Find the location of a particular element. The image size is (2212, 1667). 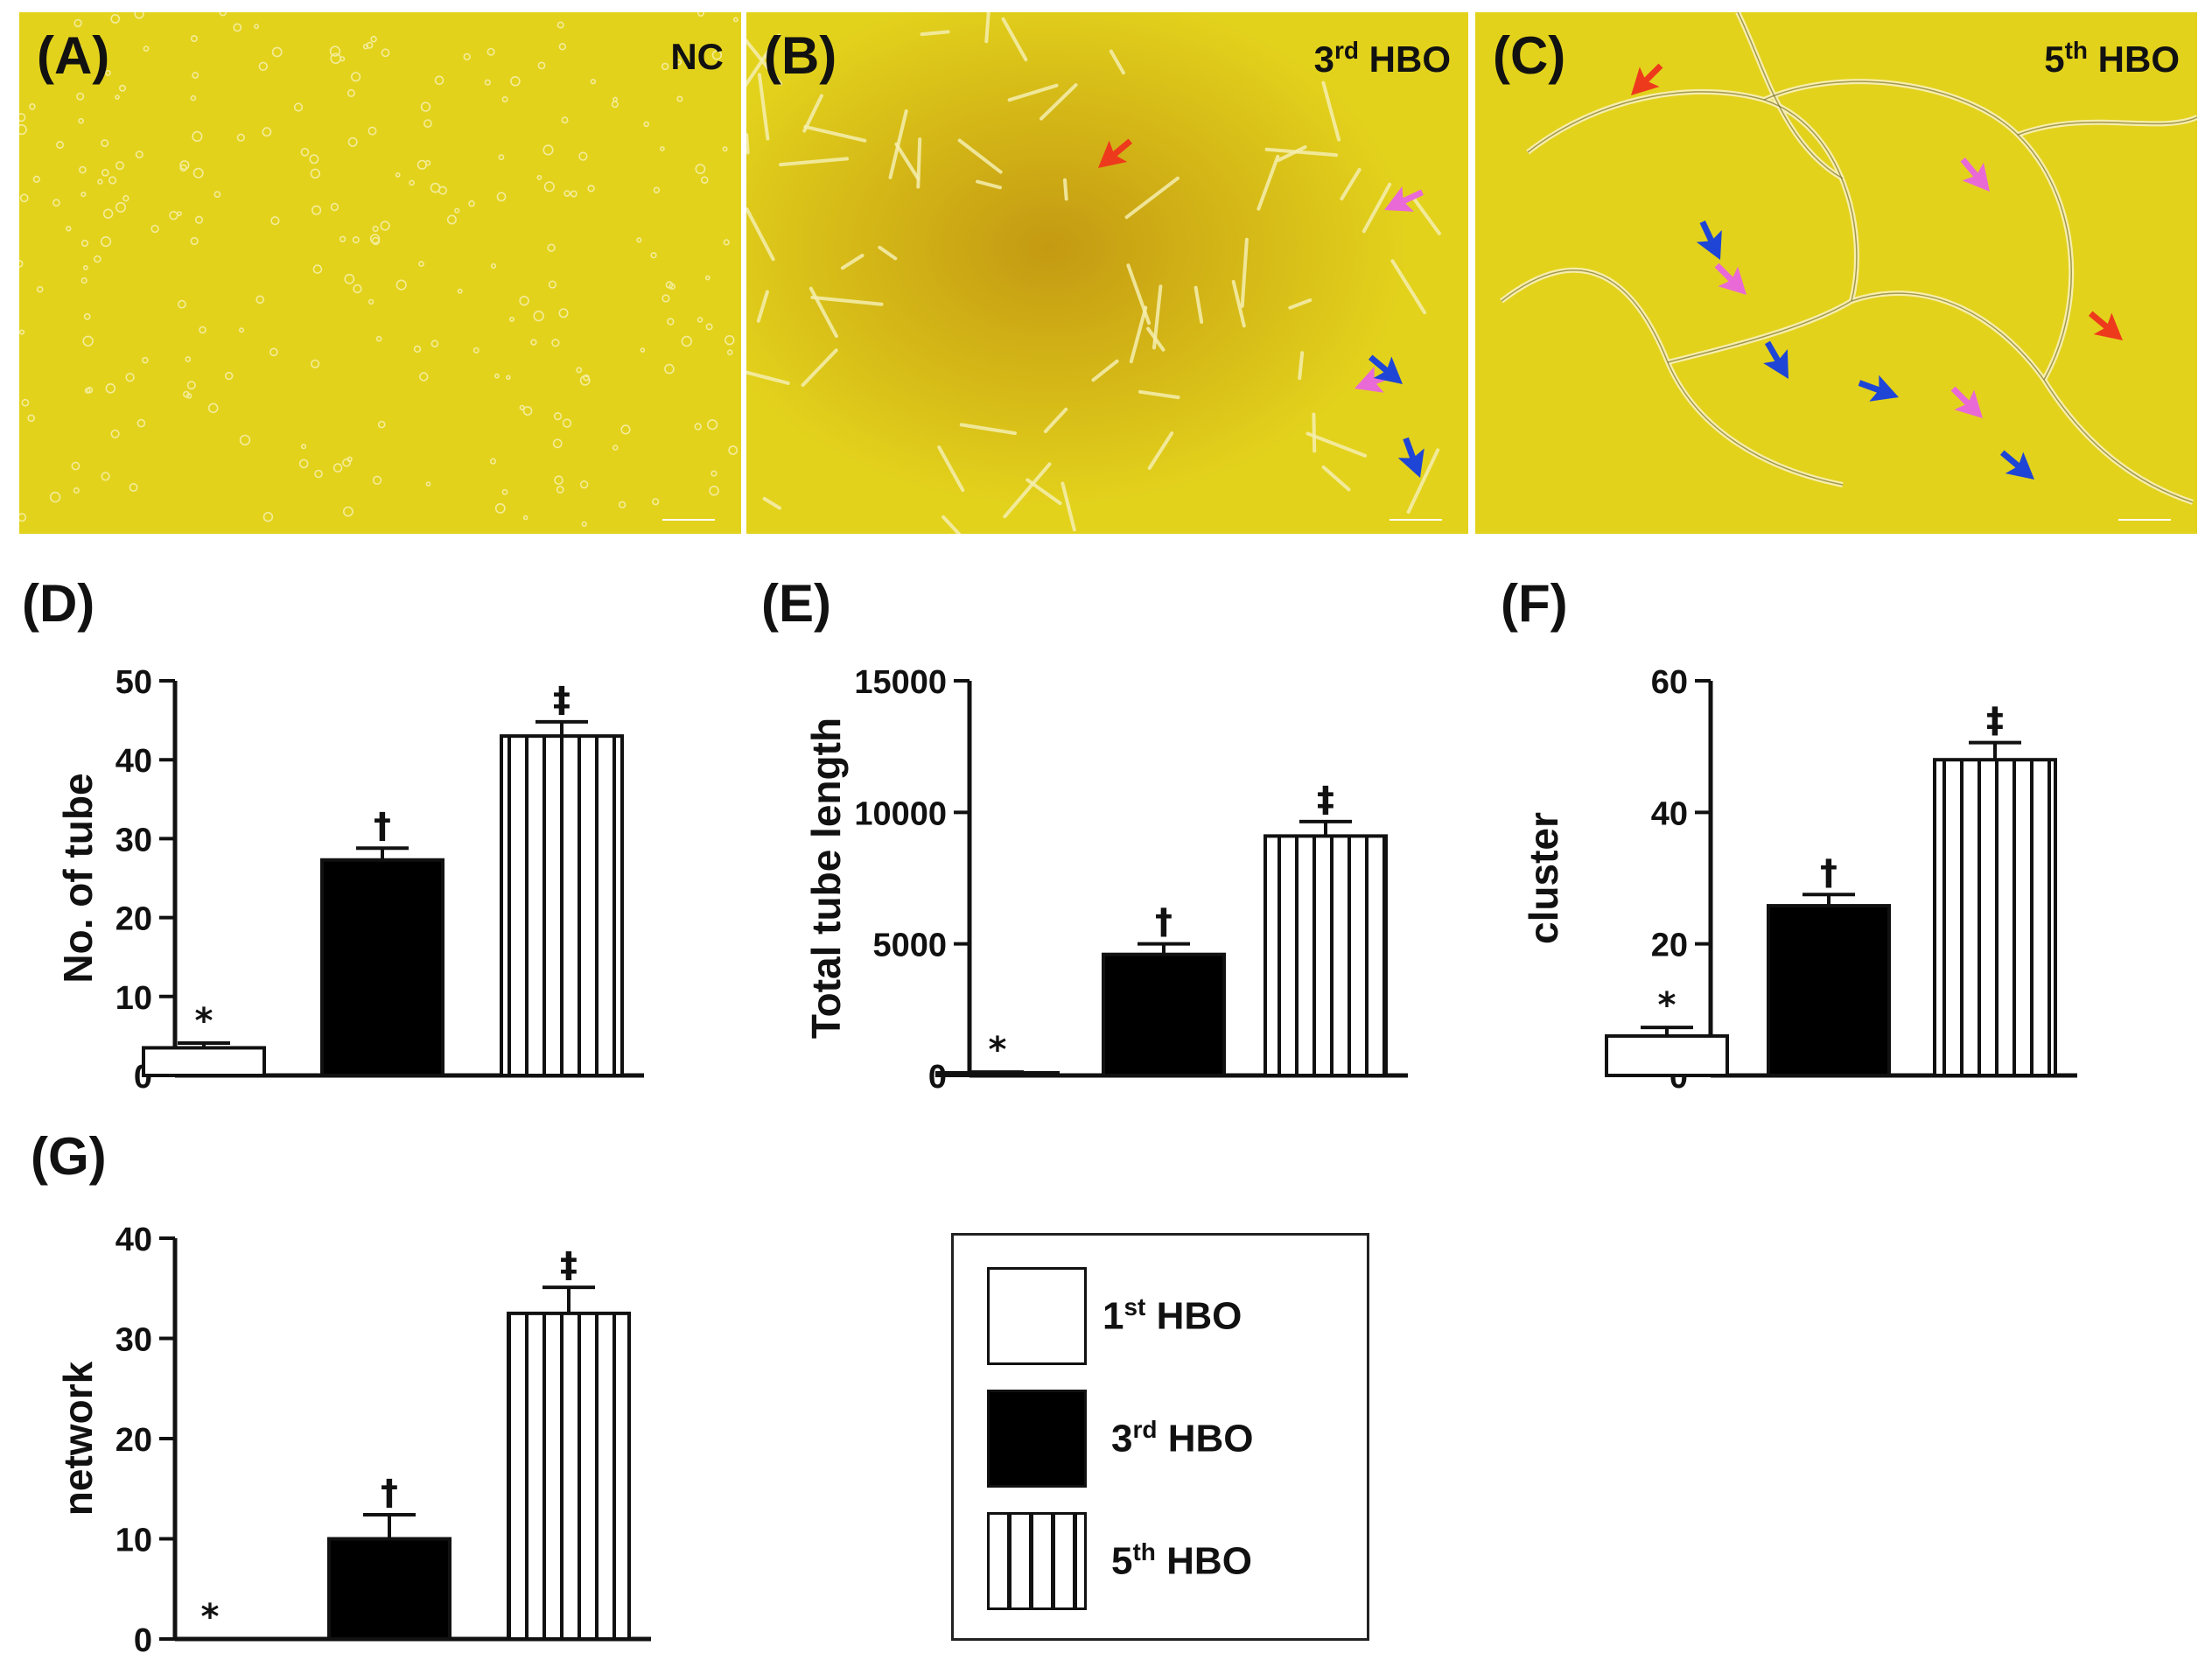

micrograph-b: (B) 3rd HBO is located at coordinates (1107, 273).